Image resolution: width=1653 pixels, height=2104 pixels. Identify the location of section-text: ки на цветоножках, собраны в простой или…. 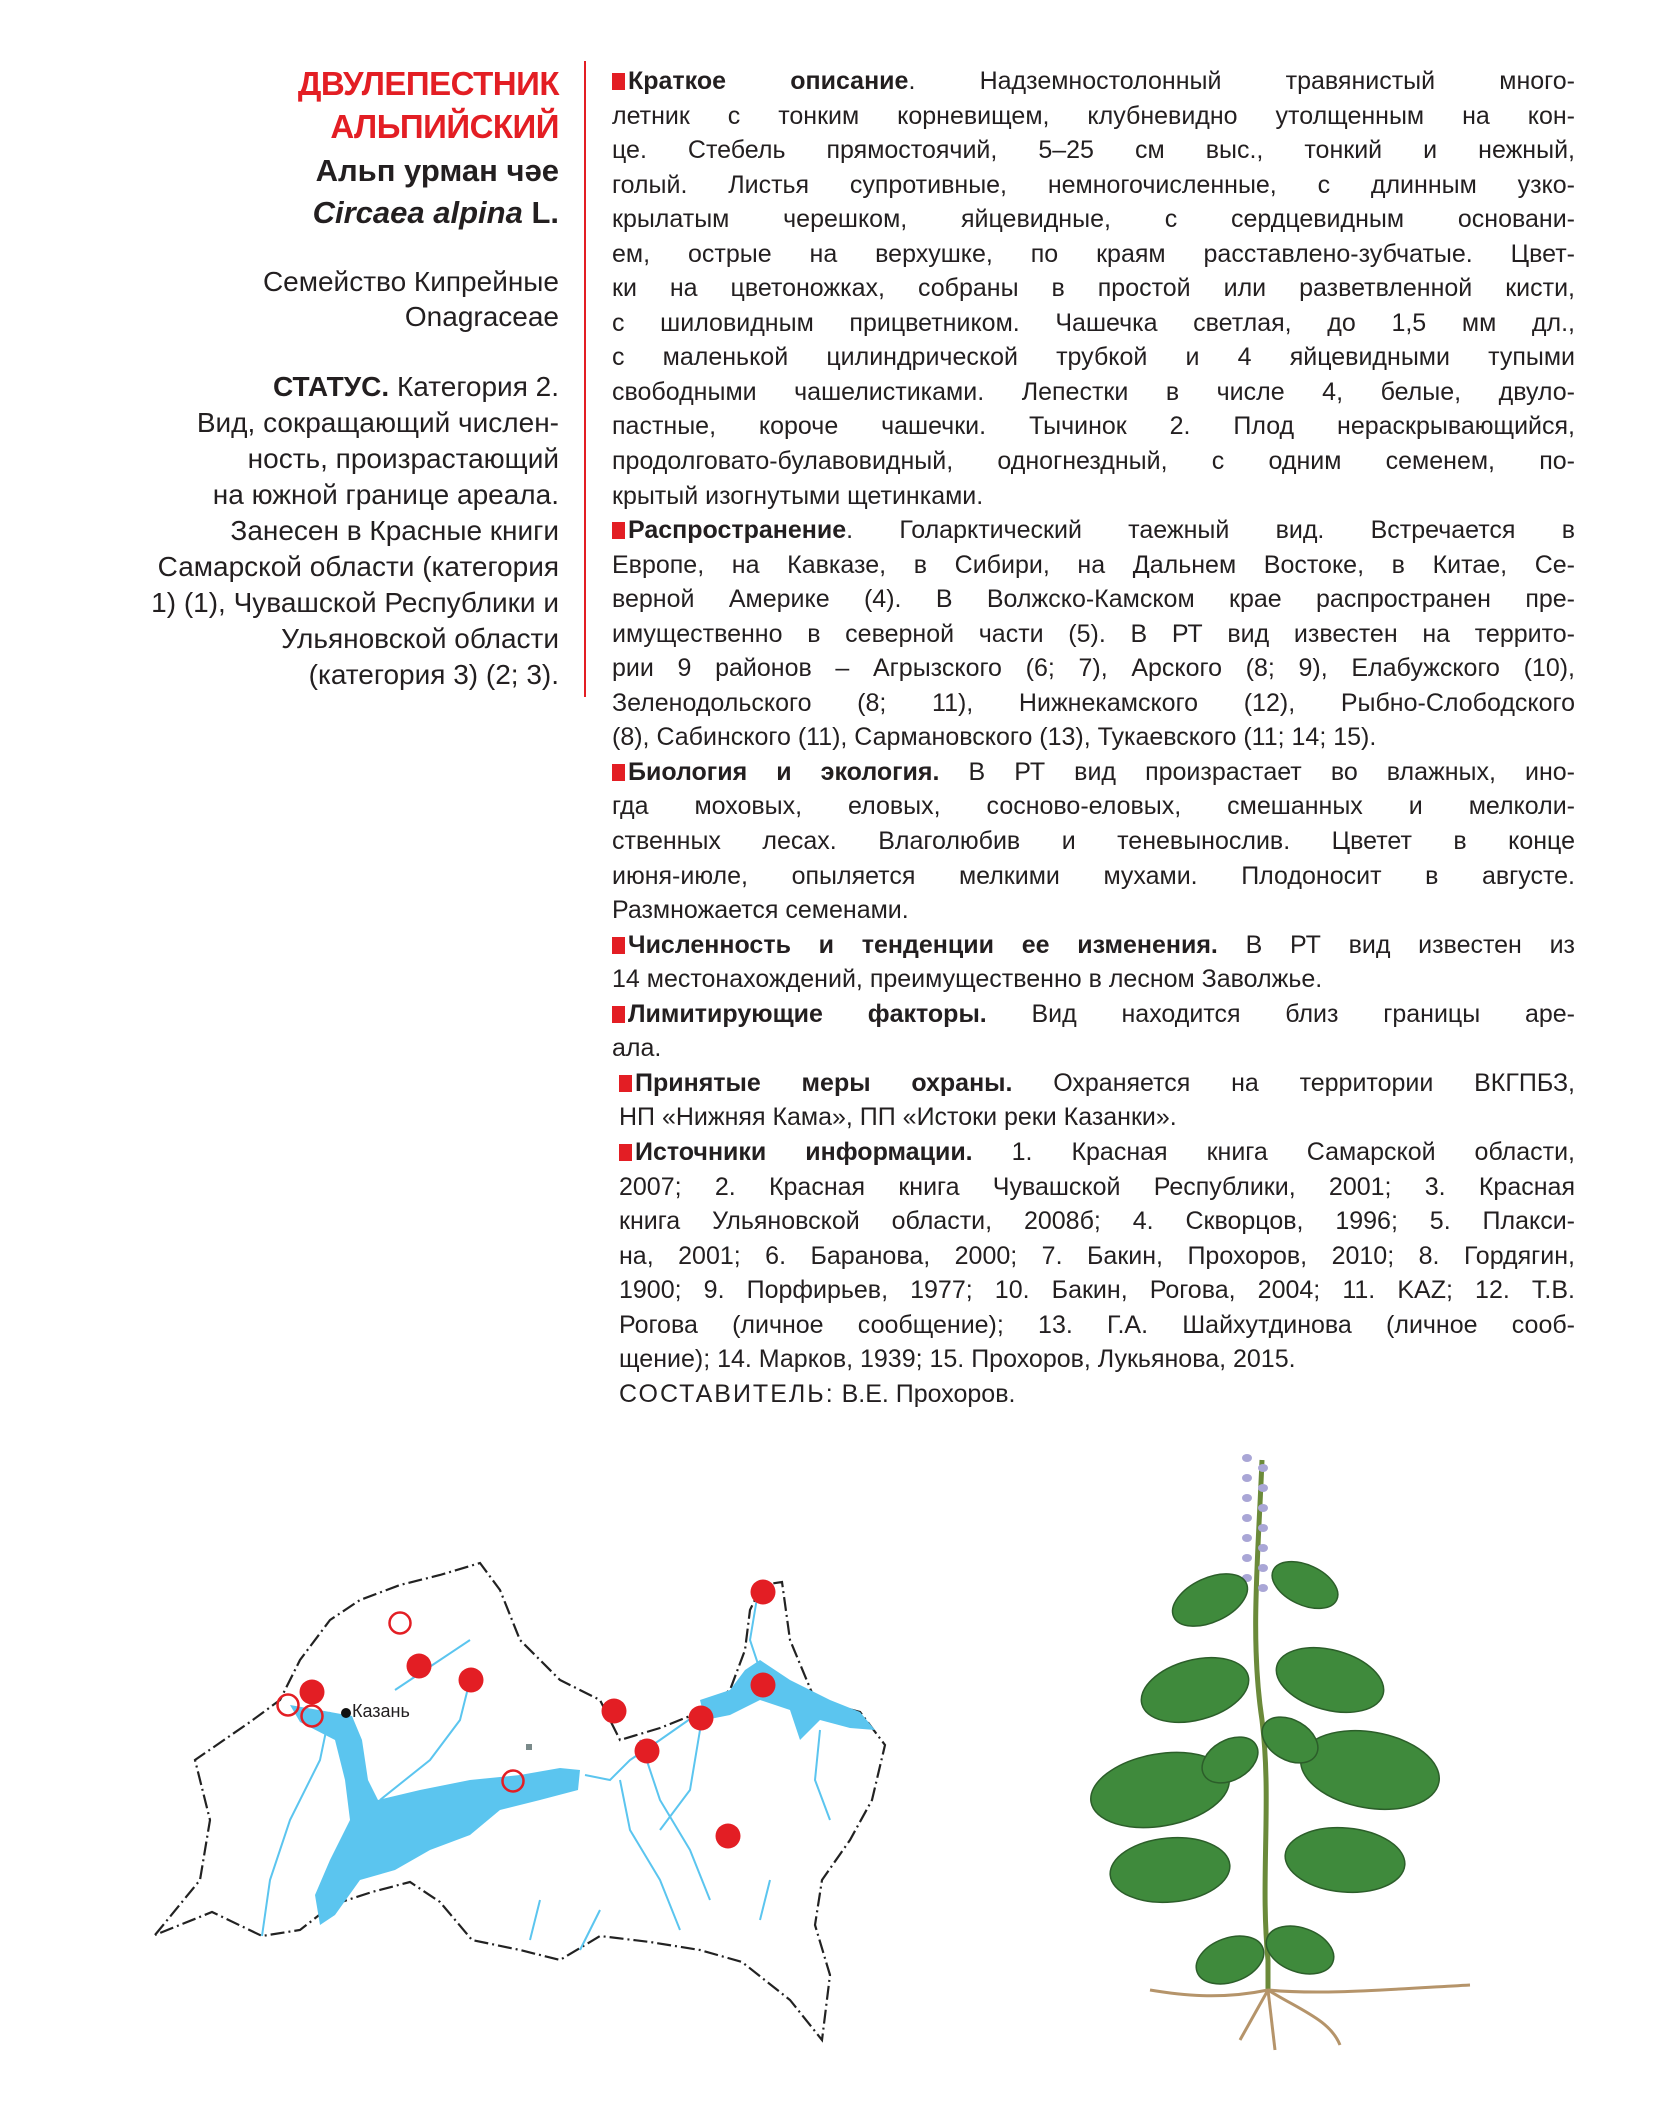
(1093, 288).